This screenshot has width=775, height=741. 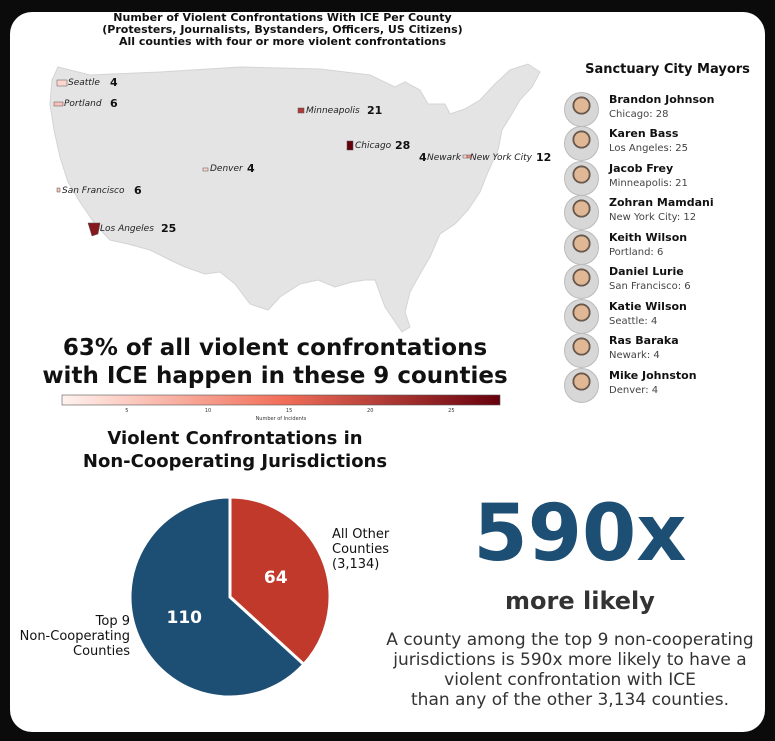 What do you see at coordinates (646, 271) in the screenshot?
I see `mayor-name: Daniel Lurie` at bounding box center [646, 271].